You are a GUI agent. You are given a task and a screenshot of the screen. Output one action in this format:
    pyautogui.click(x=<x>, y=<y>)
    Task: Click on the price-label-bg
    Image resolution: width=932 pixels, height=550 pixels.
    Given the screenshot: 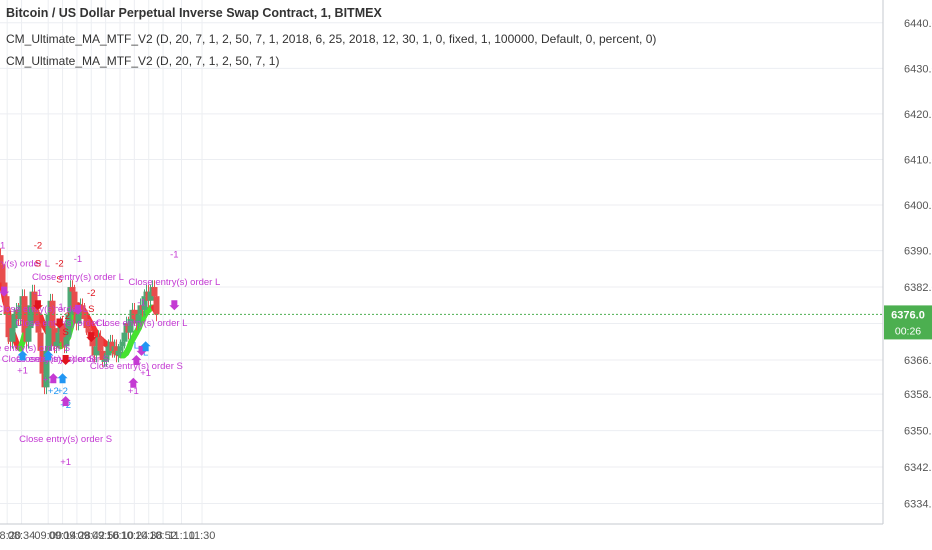 What is the action you would take?
    pyautogui.click(x=908, y=322)
    